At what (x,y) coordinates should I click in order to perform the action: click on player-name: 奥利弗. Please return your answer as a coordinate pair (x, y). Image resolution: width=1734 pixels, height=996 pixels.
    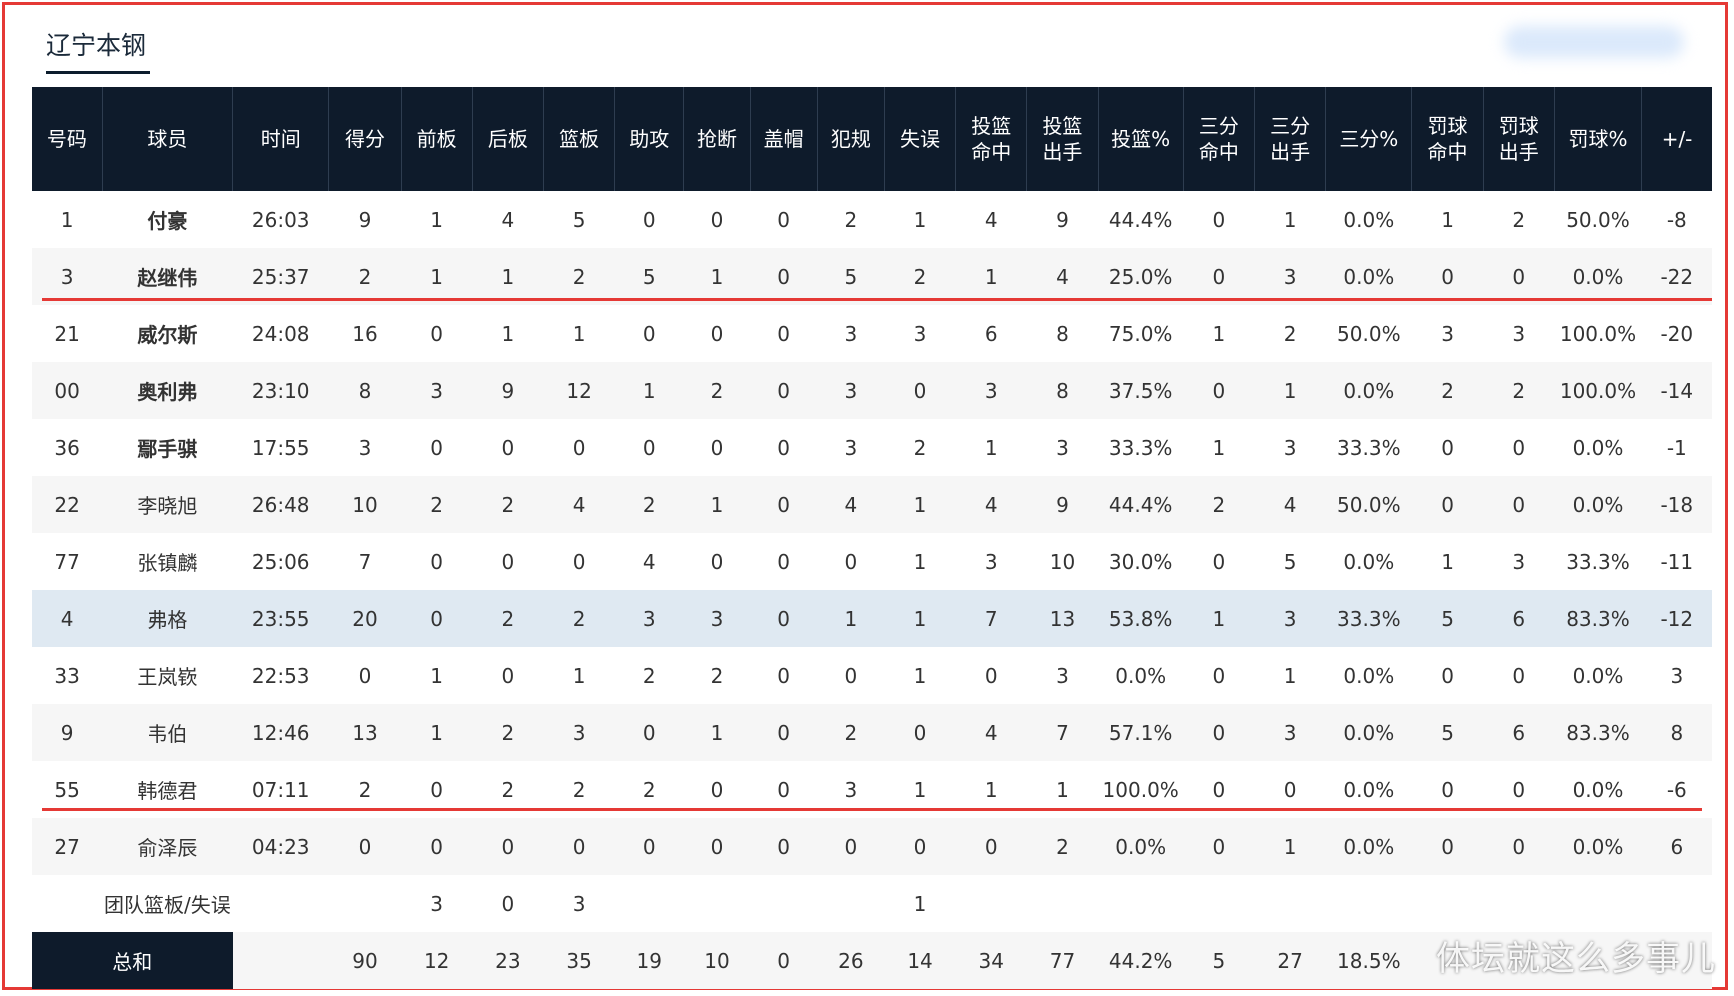
    Looking at the image, I should click on (167, 390).